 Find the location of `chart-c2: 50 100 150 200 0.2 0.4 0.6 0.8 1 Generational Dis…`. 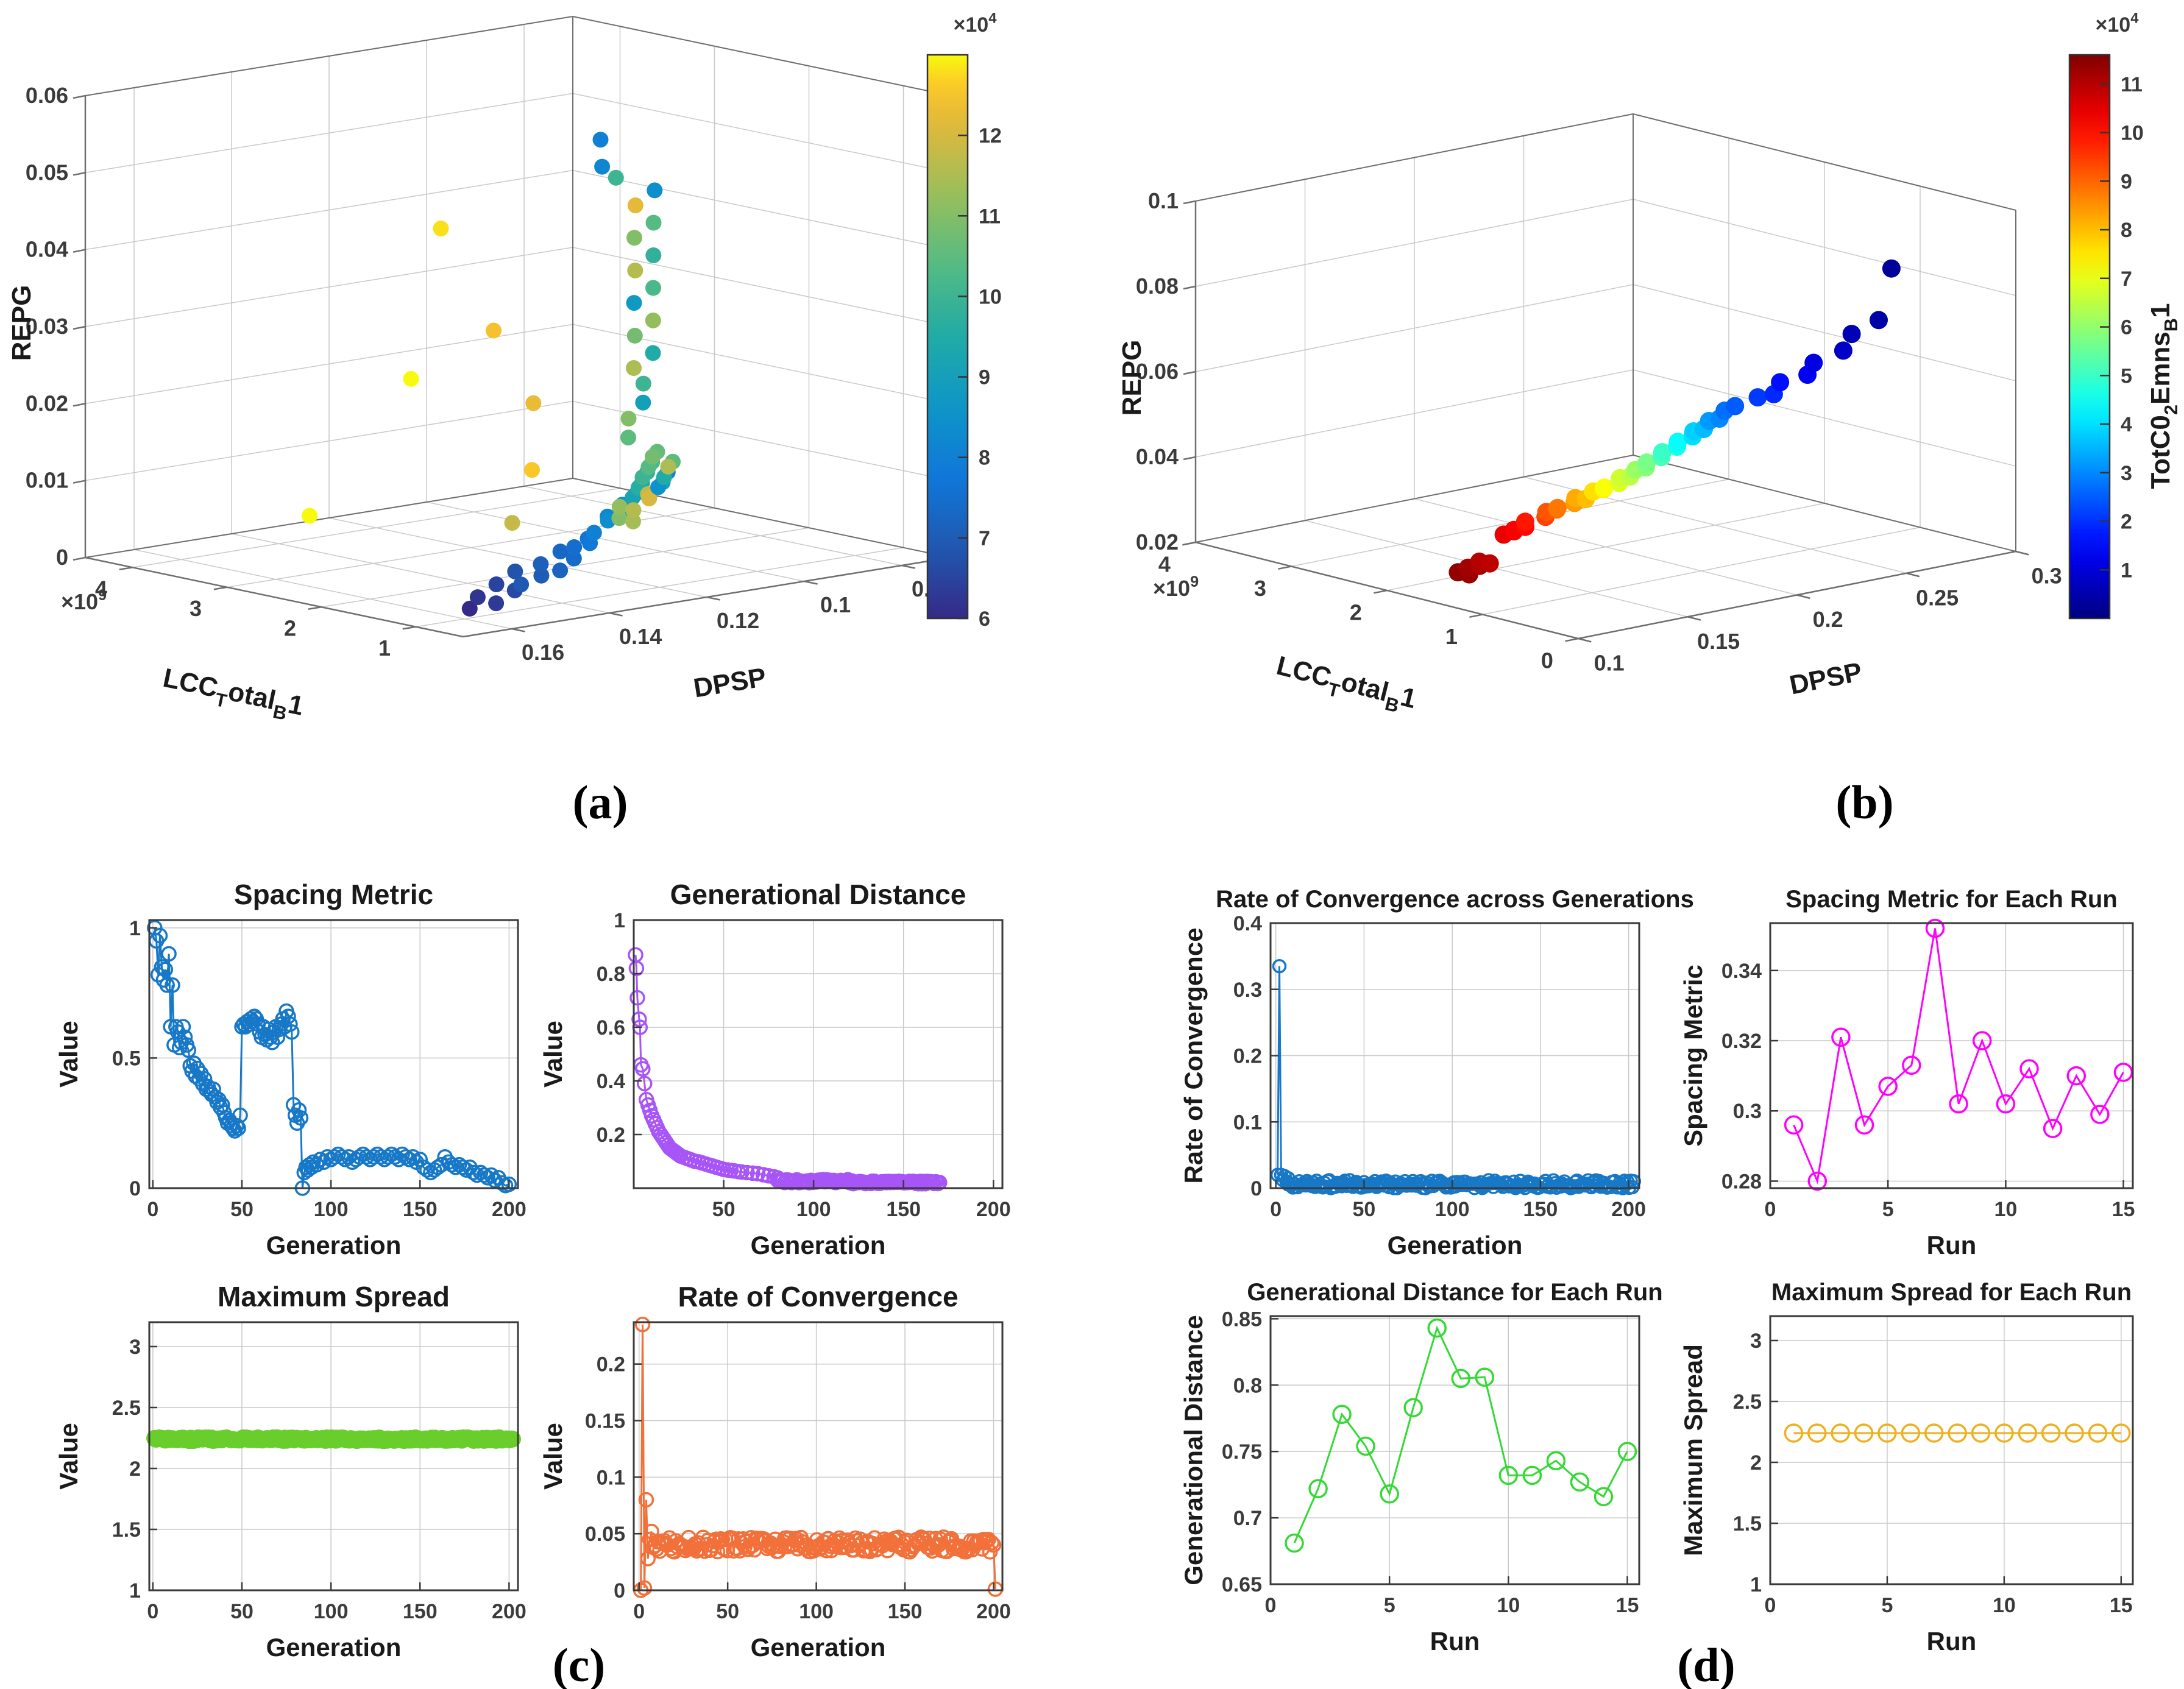

chart-c2: 50 100 150 200 0.2 0.4 0.6 0.8 1 Generational Dis… is located at coordinates (775, 1069).